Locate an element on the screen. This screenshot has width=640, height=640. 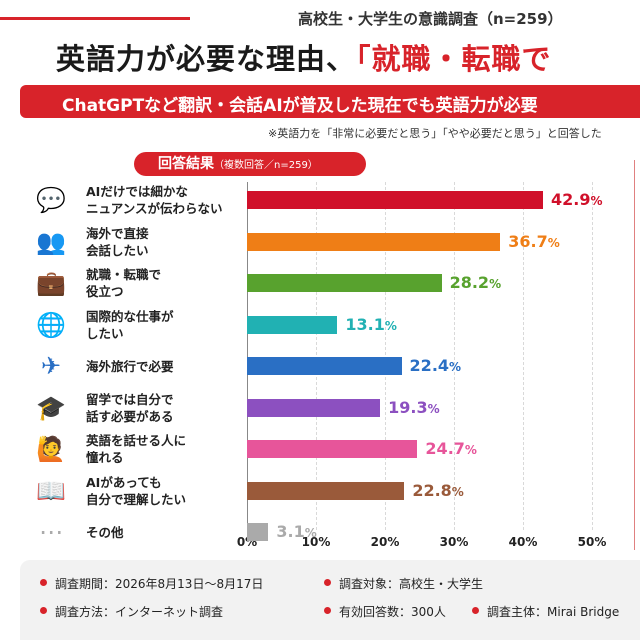
data-label-value: 13.1 is located at coordinates (365, 324).